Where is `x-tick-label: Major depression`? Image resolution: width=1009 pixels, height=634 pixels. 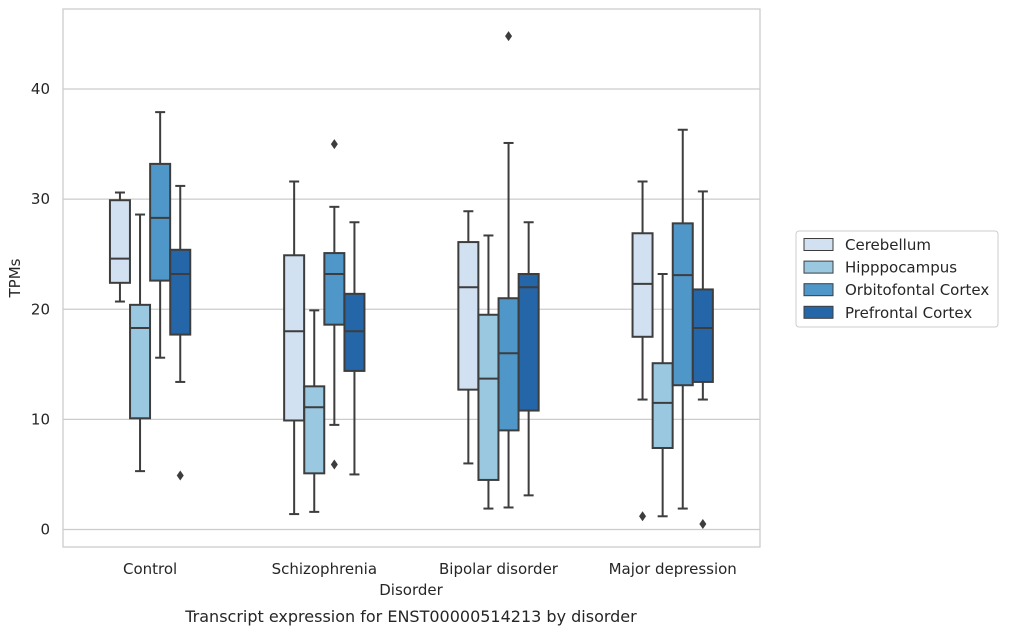 x-tick-label: Major depression is located at coordinates (673, 569).